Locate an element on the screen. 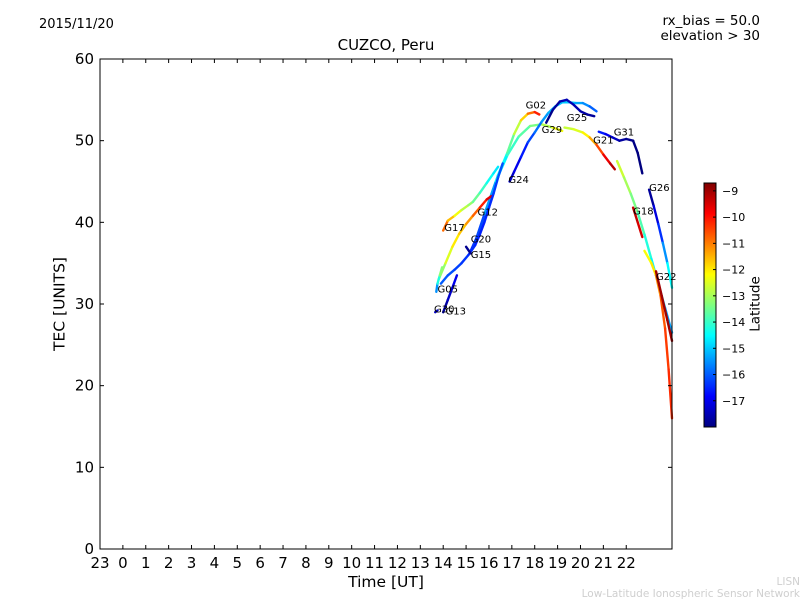 Image resolution: width=800 pixels, height=600 pixels. colorbar-tick-label: −10 is located at coordinates (733, 217).